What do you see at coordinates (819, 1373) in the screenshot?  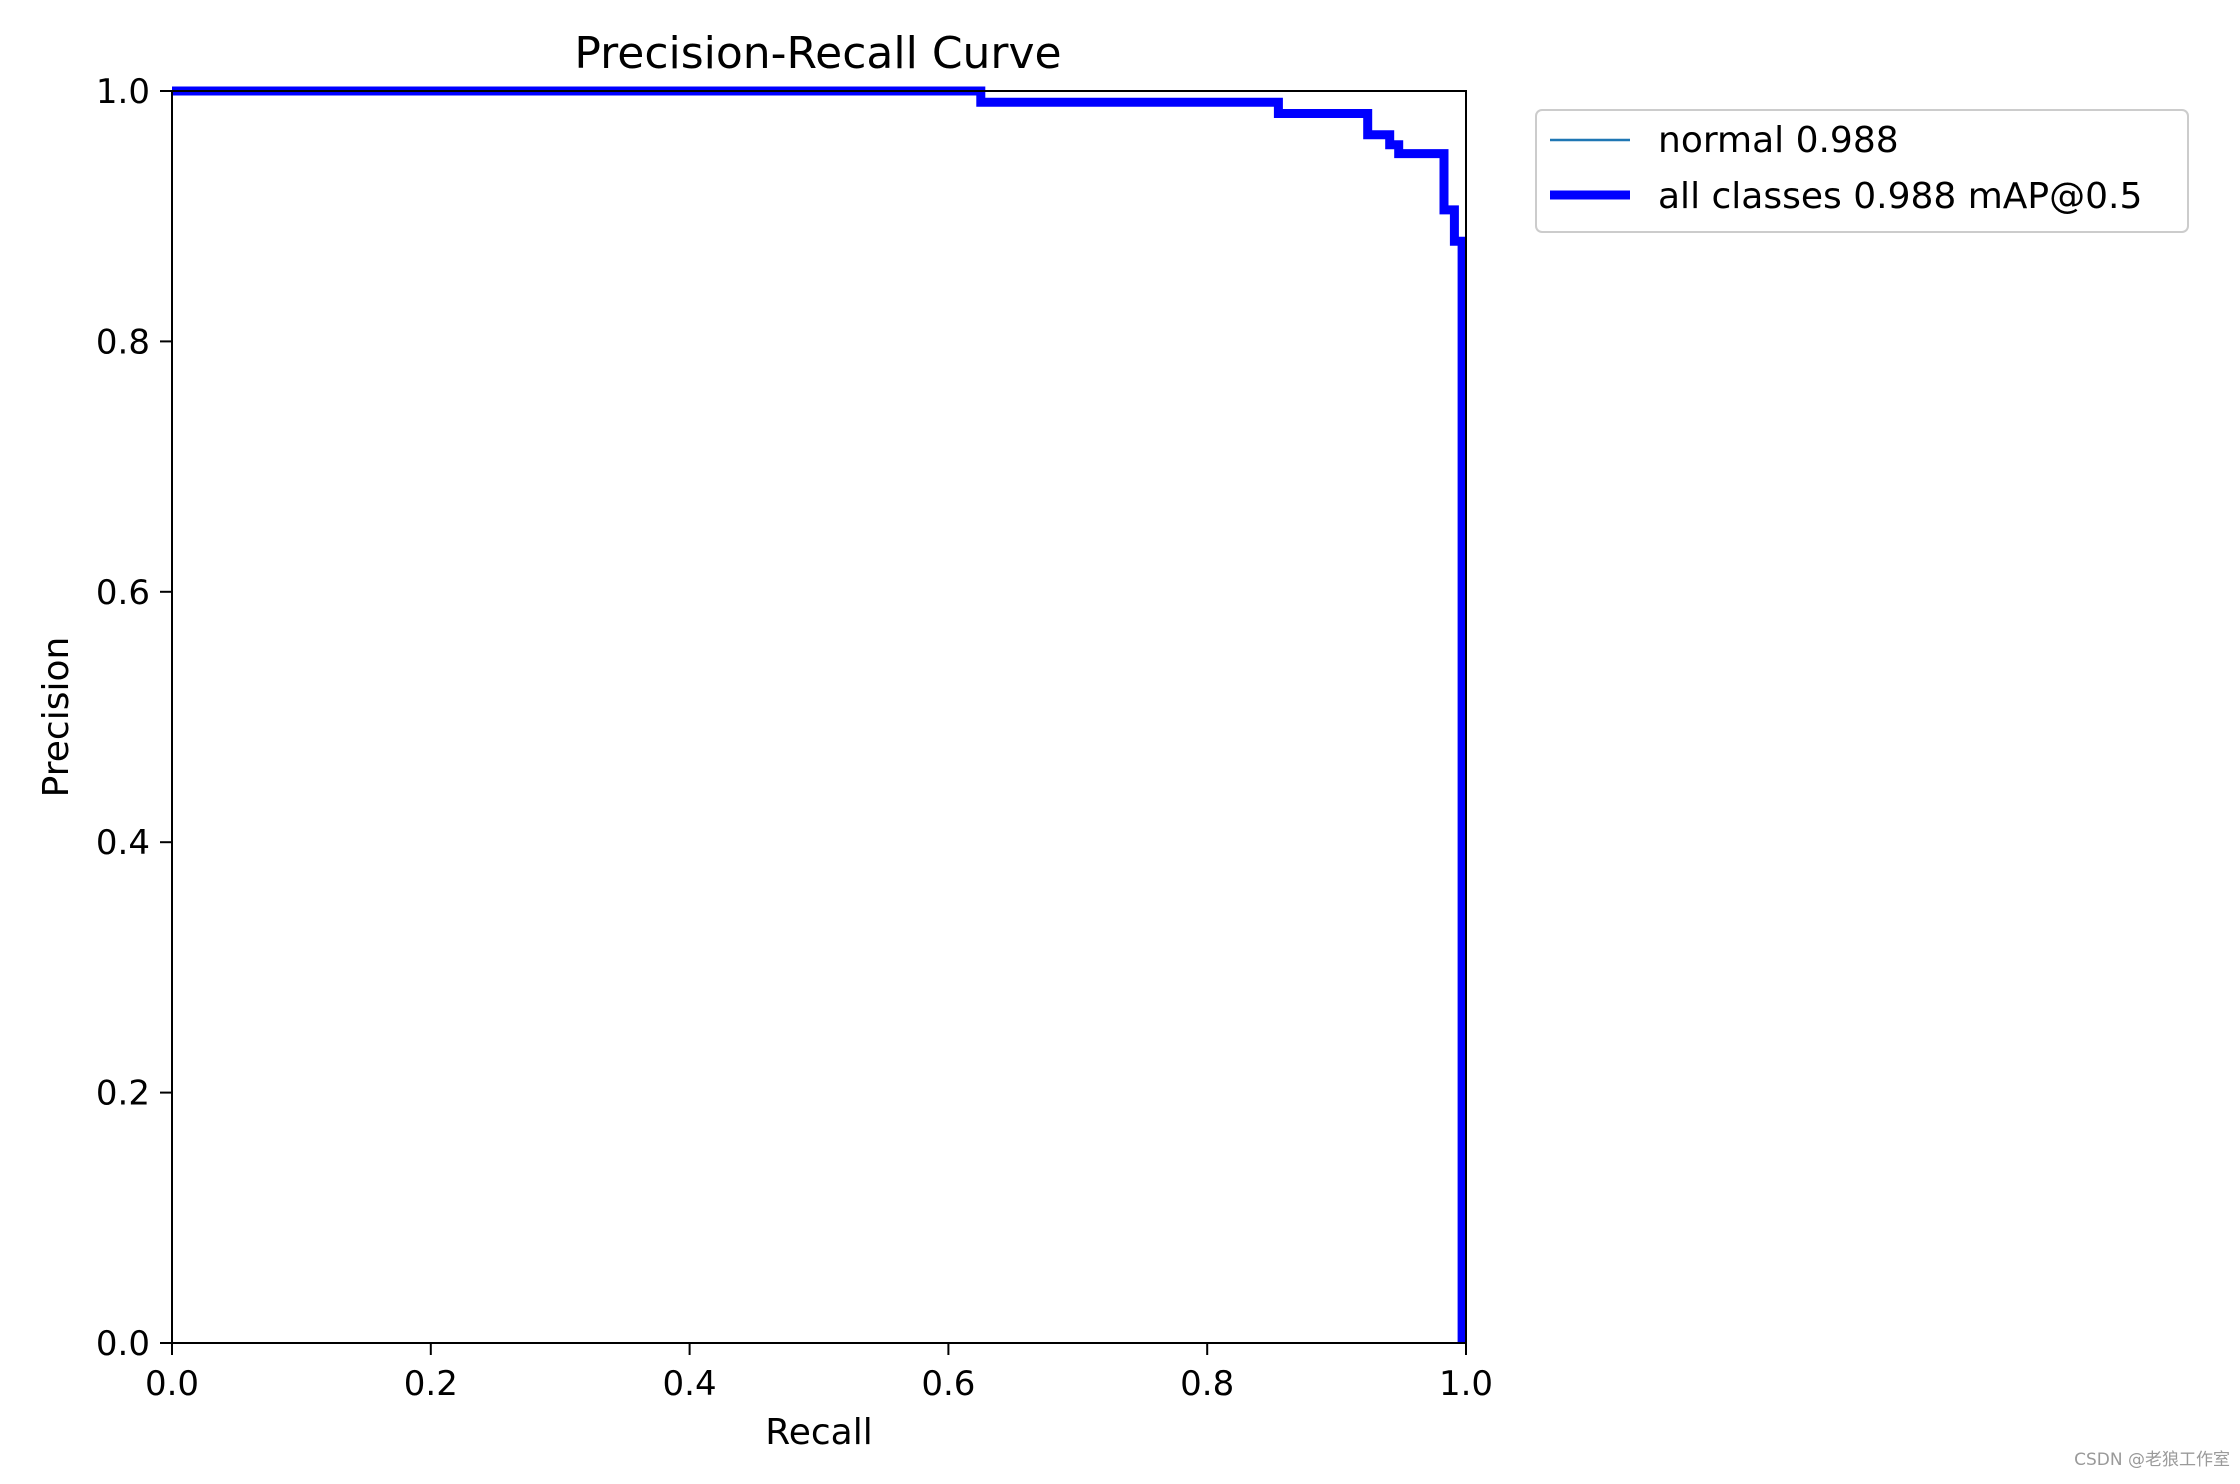 I see `x-axis-ticks: 0.0 0.2 0.4 0.6 0.8 1.0` at bounding box center [819, 1373].